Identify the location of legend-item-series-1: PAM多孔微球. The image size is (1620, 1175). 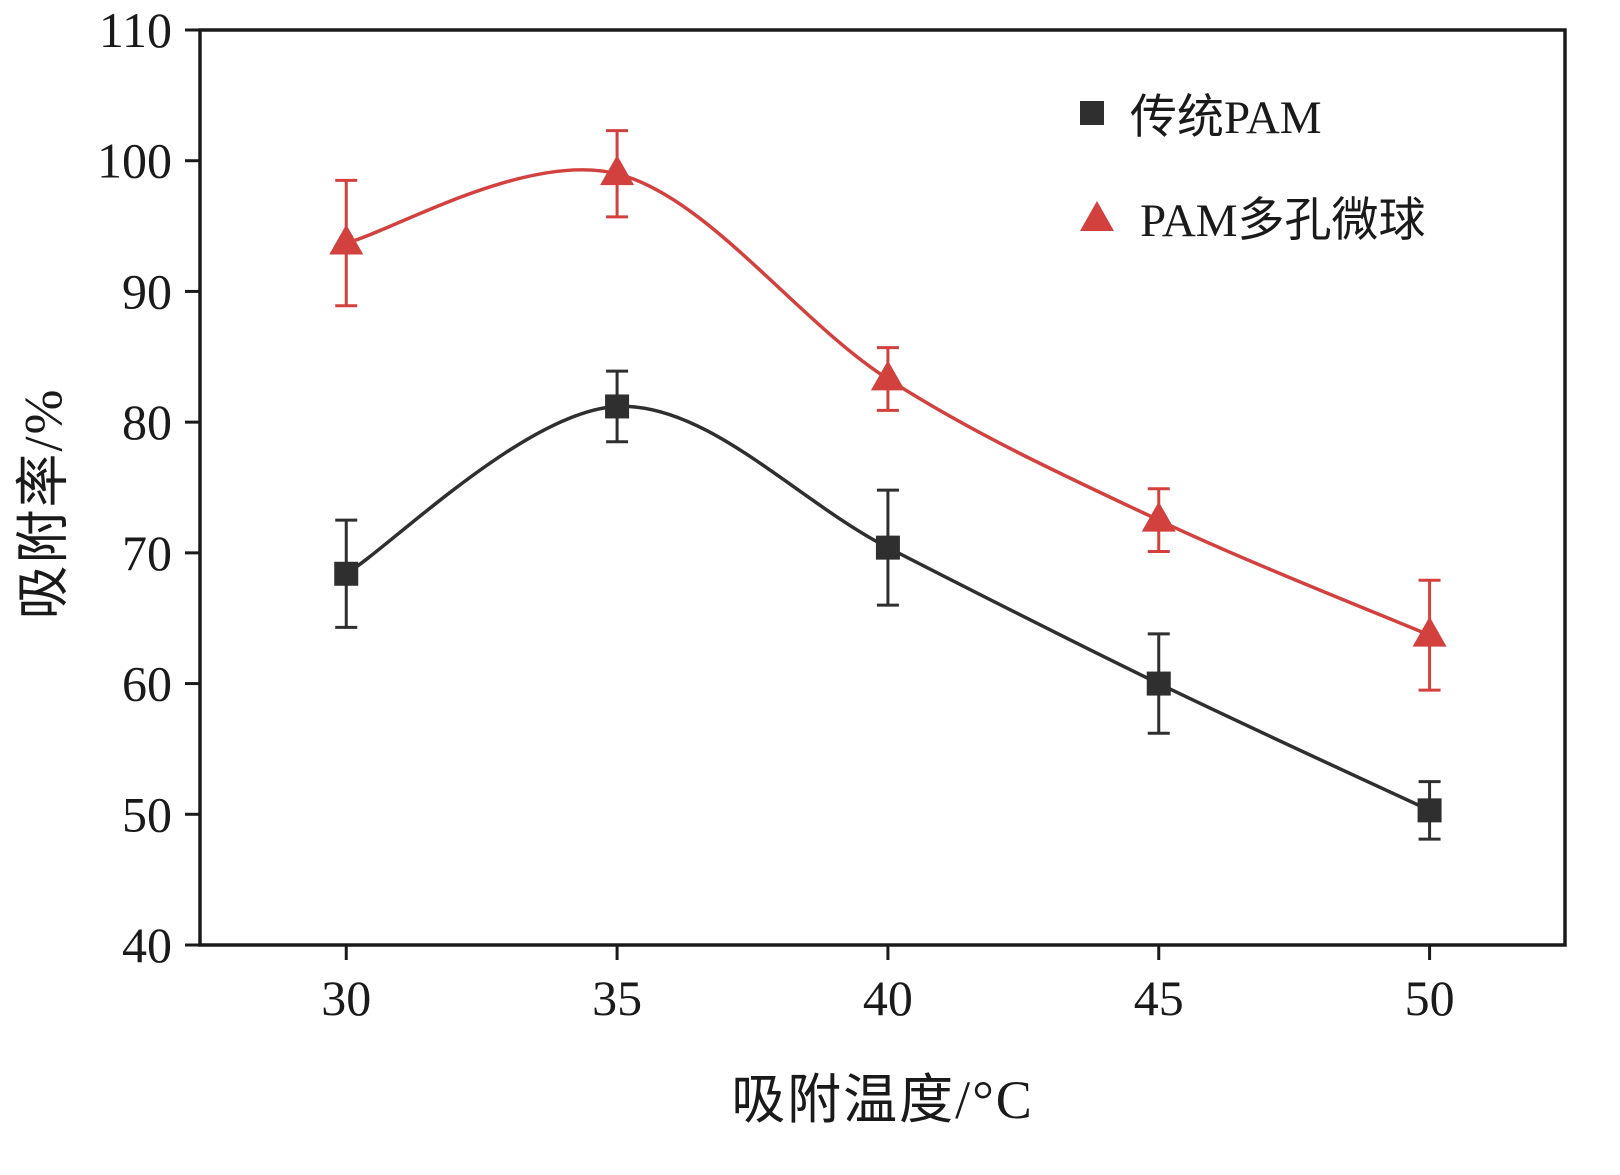
(1253, 215).